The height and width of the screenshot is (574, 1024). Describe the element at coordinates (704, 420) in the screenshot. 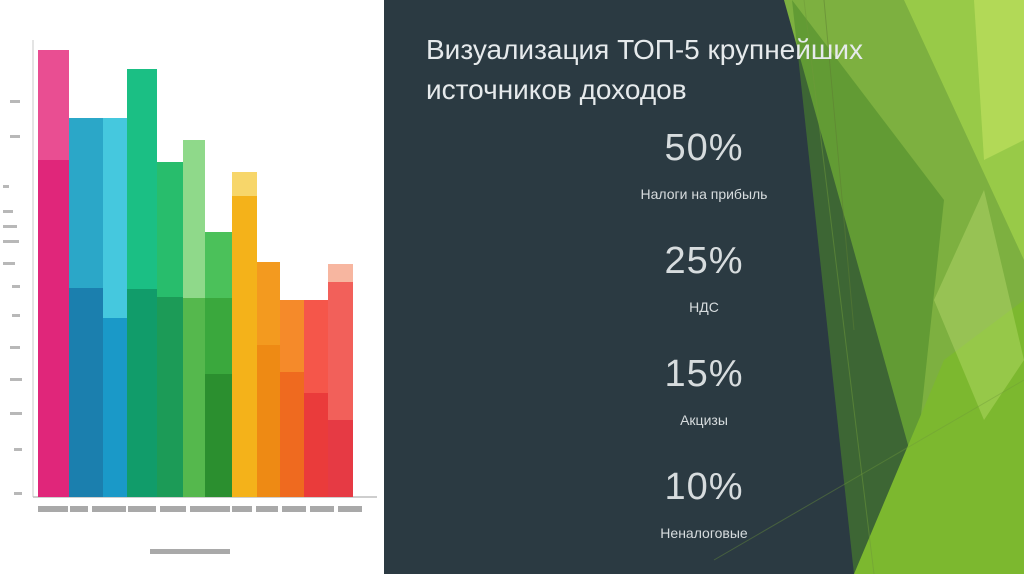

I see `stat-label: Акцизы` at that location.